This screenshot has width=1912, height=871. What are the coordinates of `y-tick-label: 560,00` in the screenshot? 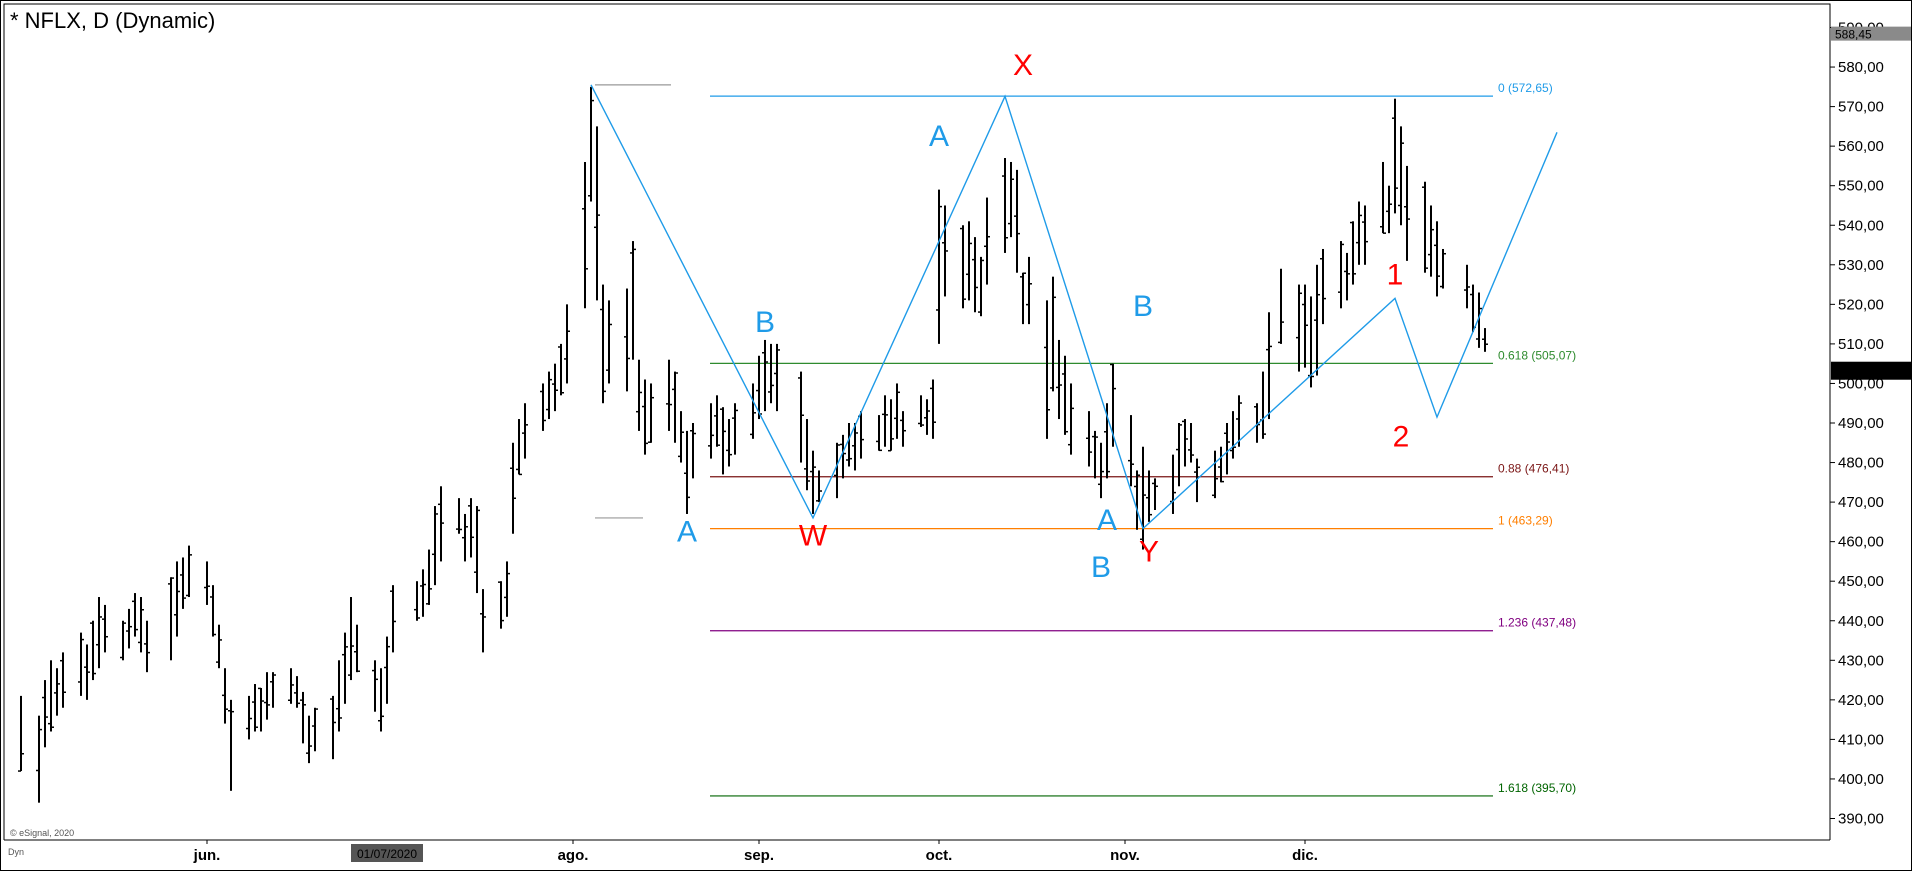 It's located at (1861, 146).